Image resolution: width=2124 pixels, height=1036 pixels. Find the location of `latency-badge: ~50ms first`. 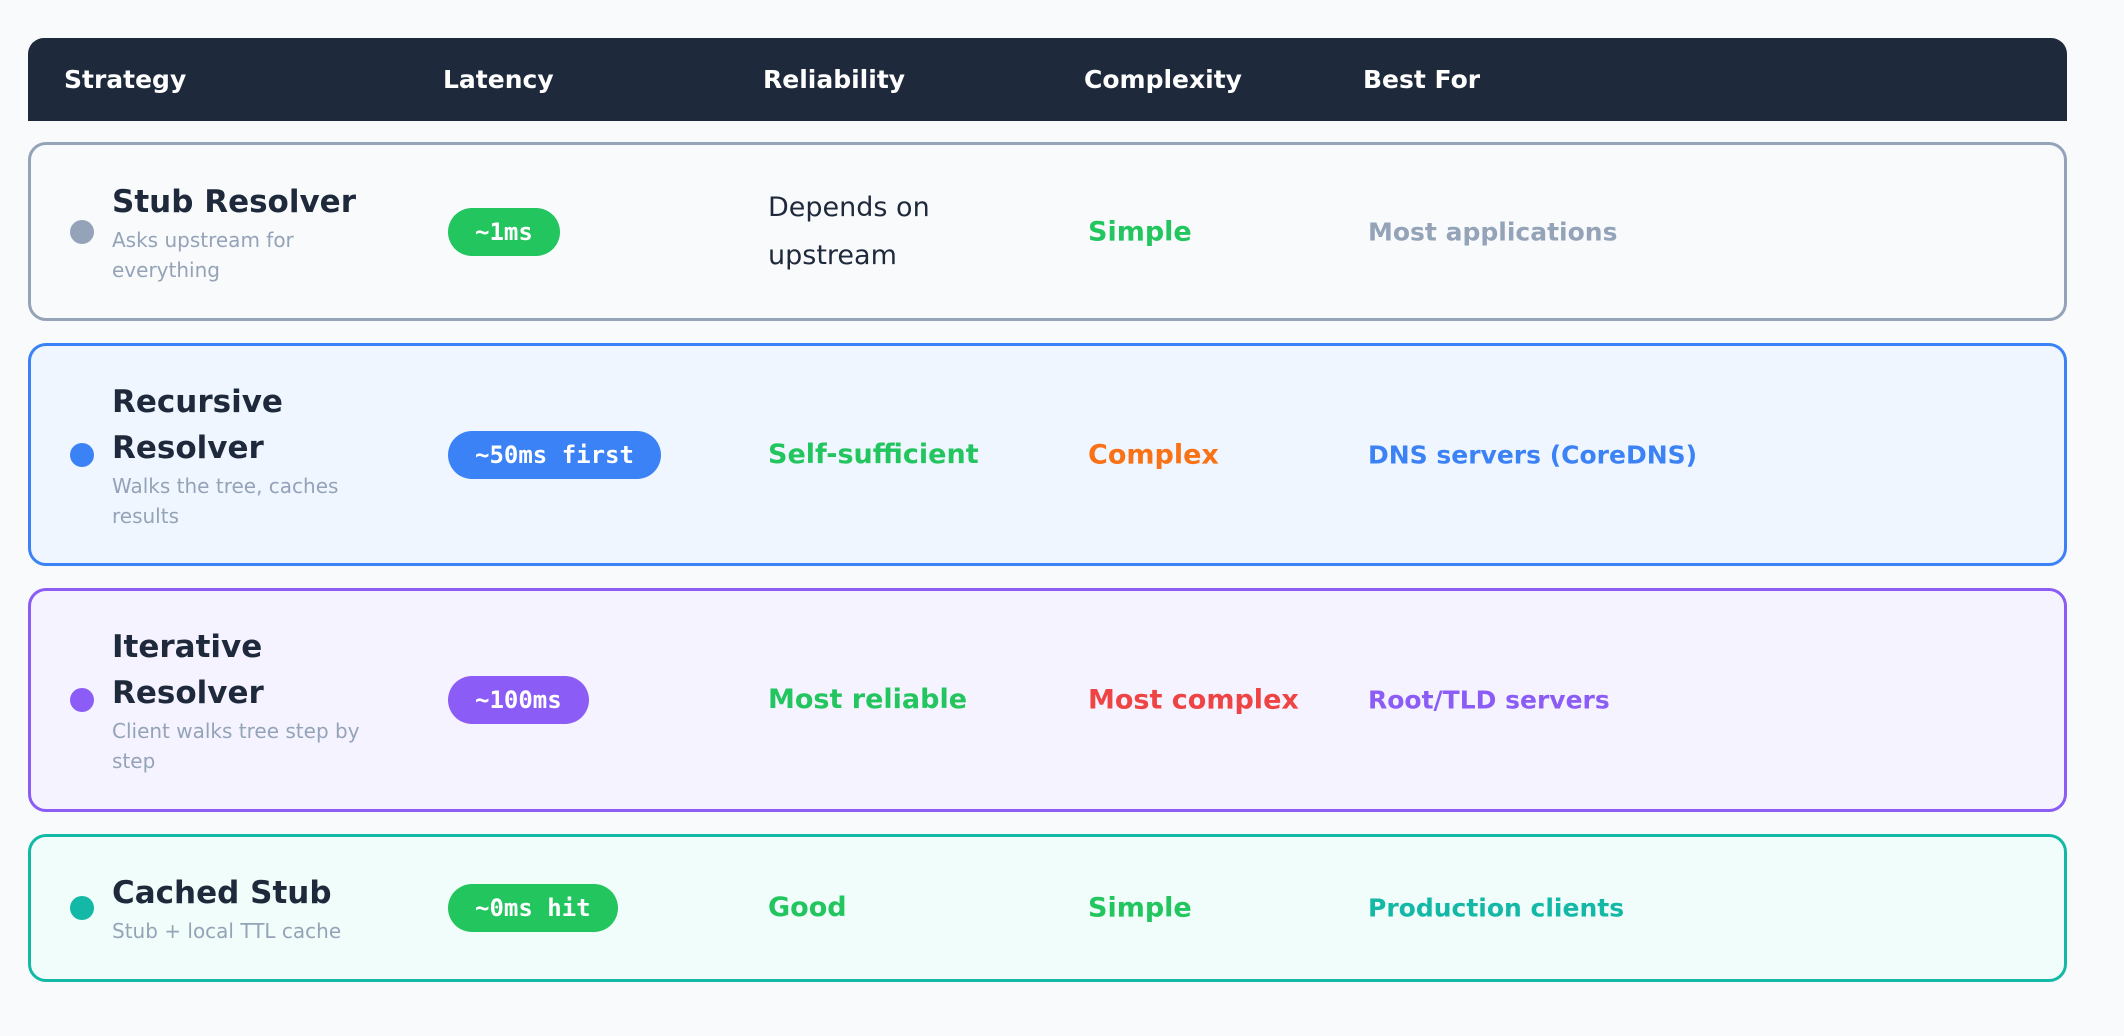

latency-badge: ~50ms first is located at coordinates (554, 454).